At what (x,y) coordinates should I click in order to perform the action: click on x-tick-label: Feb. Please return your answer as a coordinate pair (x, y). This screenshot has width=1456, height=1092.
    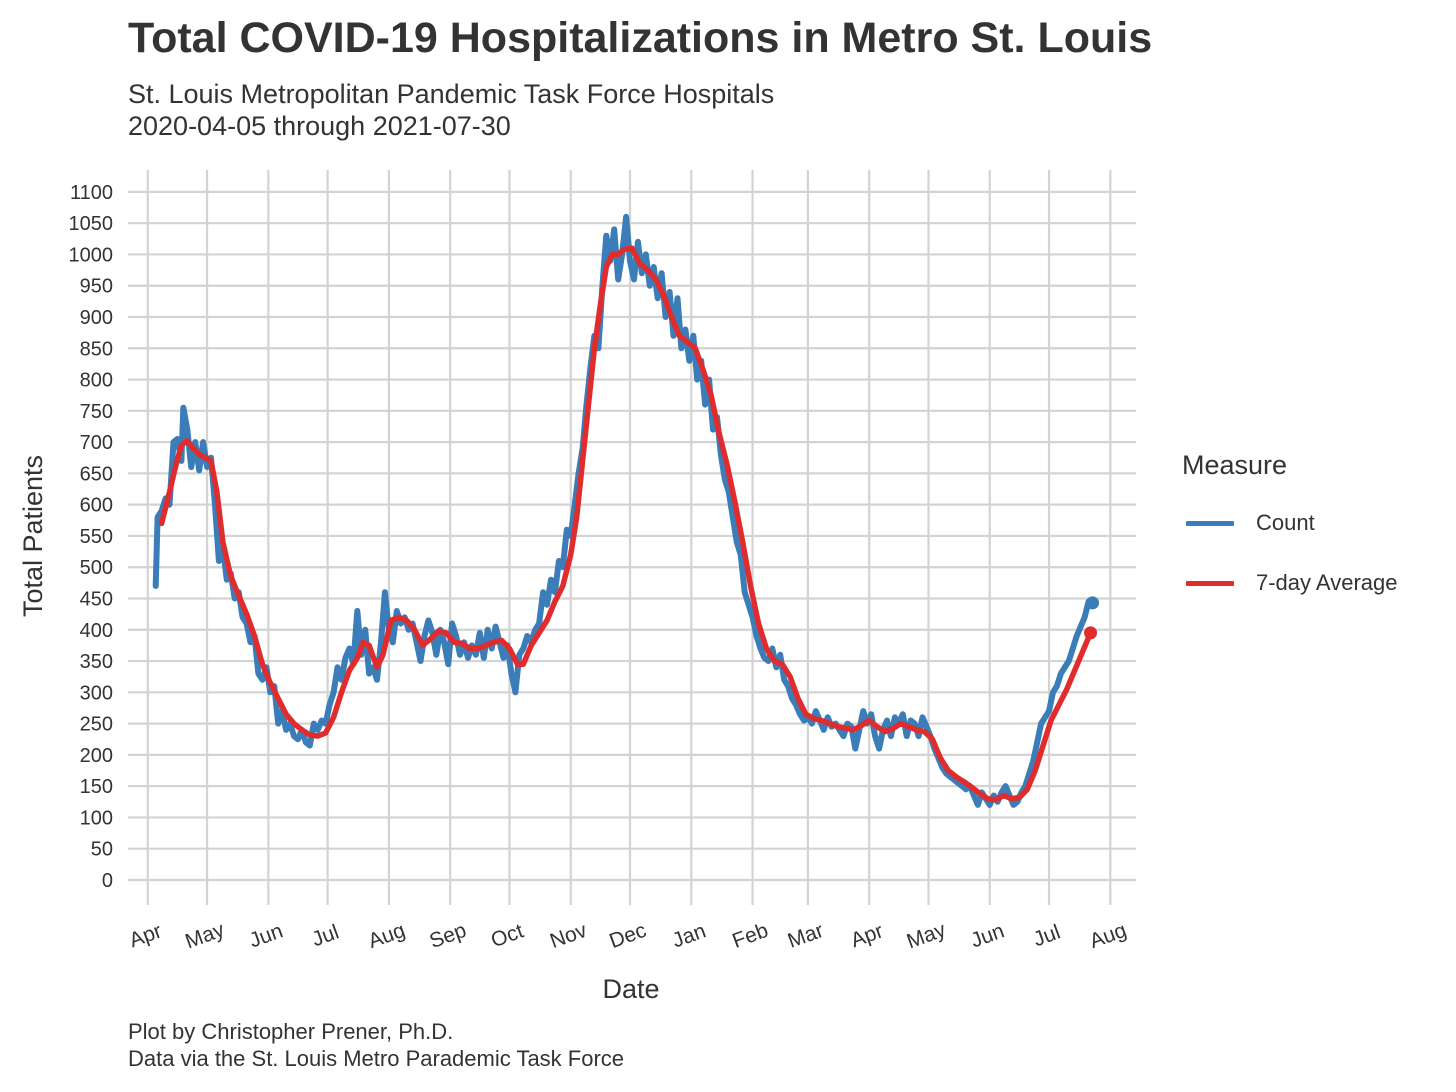
    Looking at the image, I should click on (750, 936).